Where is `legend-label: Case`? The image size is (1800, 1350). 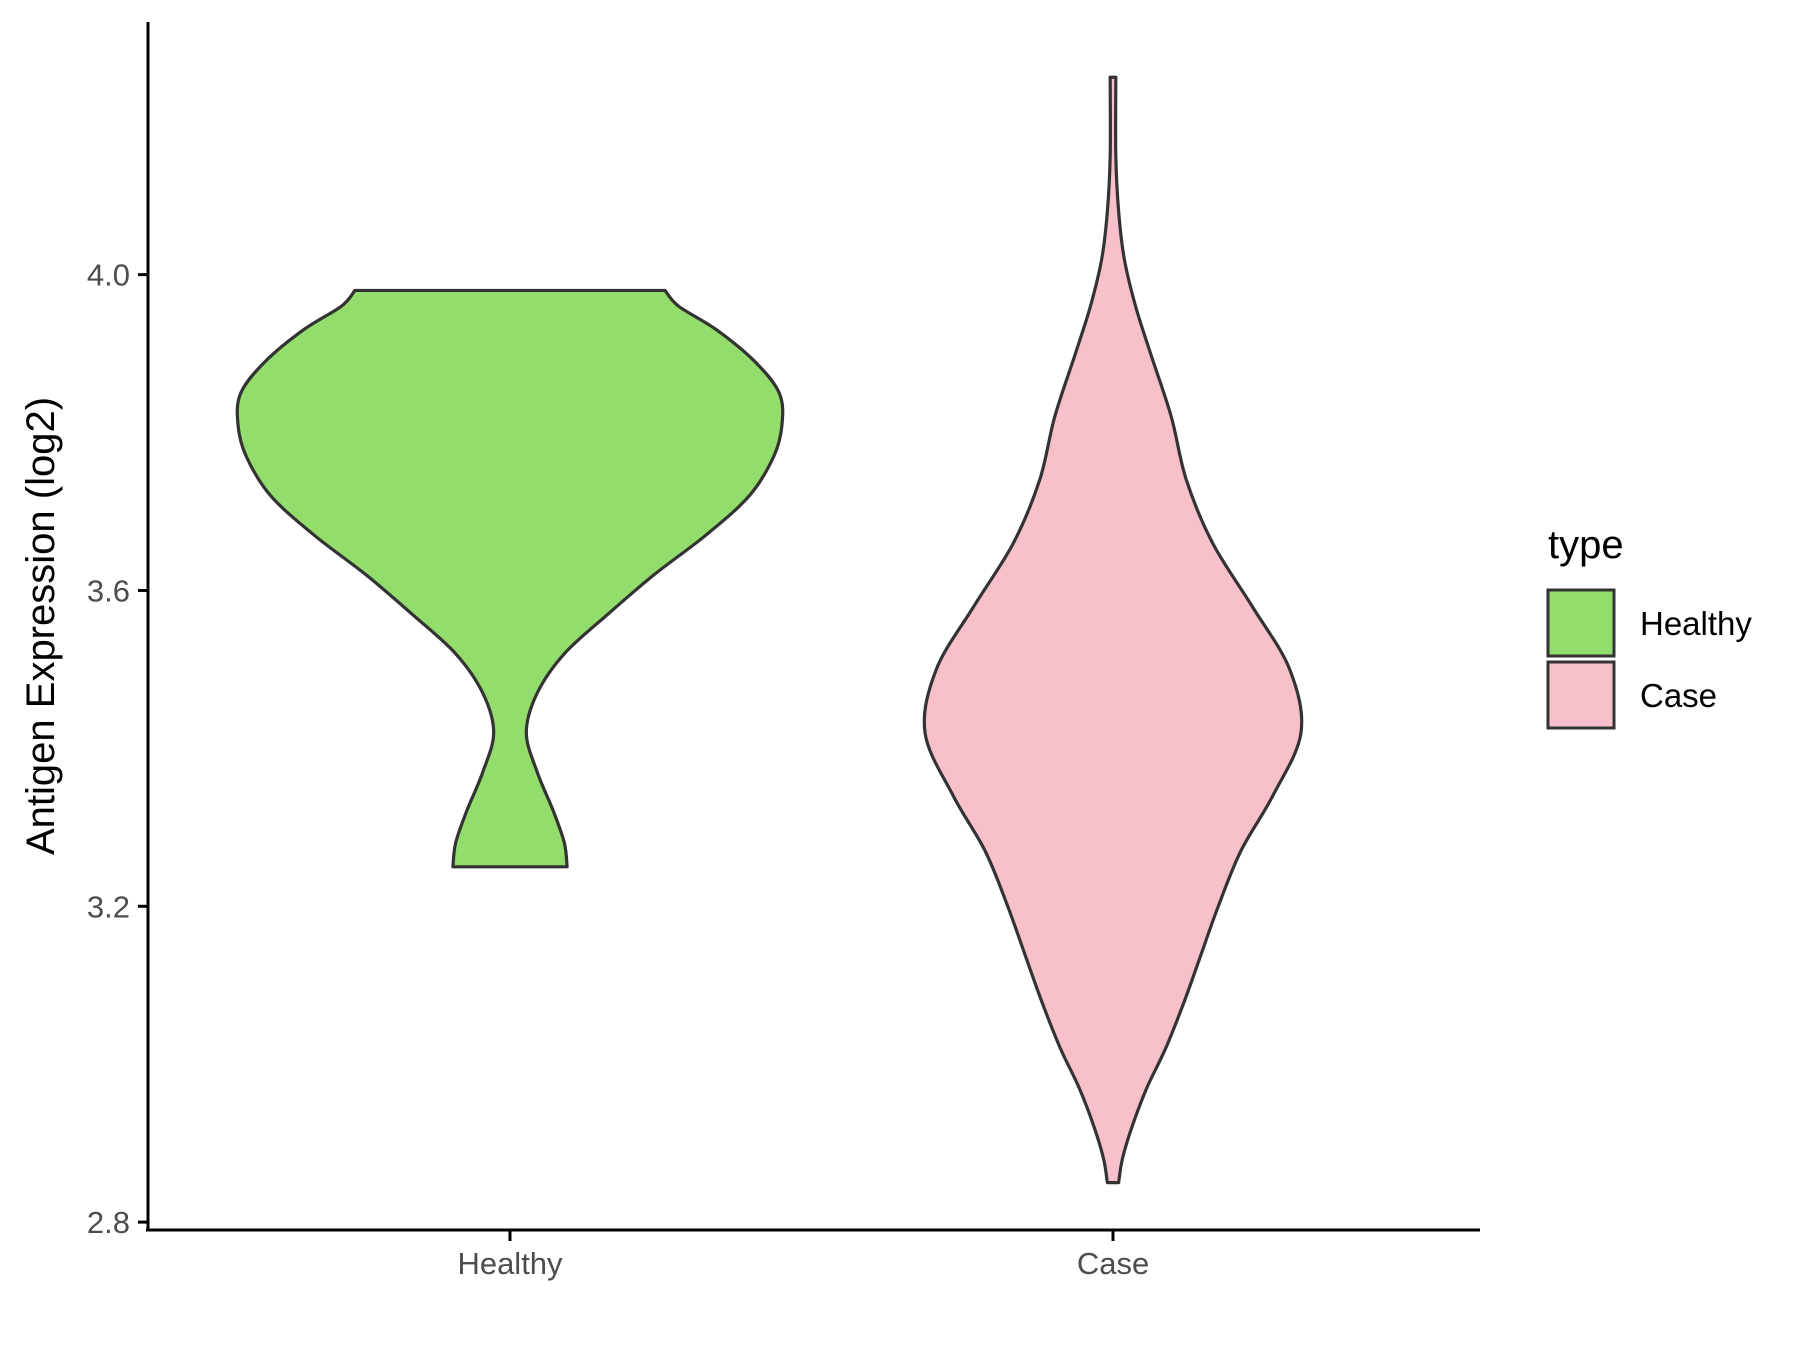
legend-label: Case is located at coordinates (1678, 695).